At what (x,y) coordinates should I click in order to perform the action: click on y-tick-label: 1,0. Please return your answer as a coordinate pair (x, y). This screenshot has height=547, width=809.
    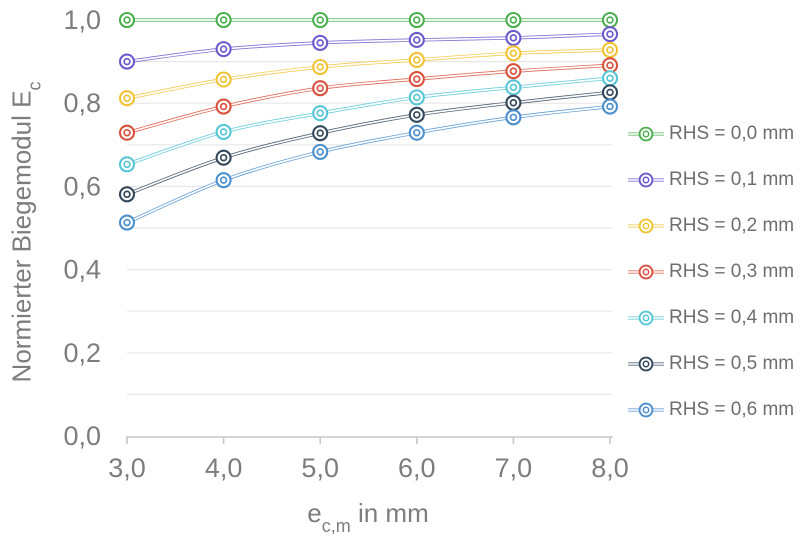
    Looking at the image, I should click on (82, 20).